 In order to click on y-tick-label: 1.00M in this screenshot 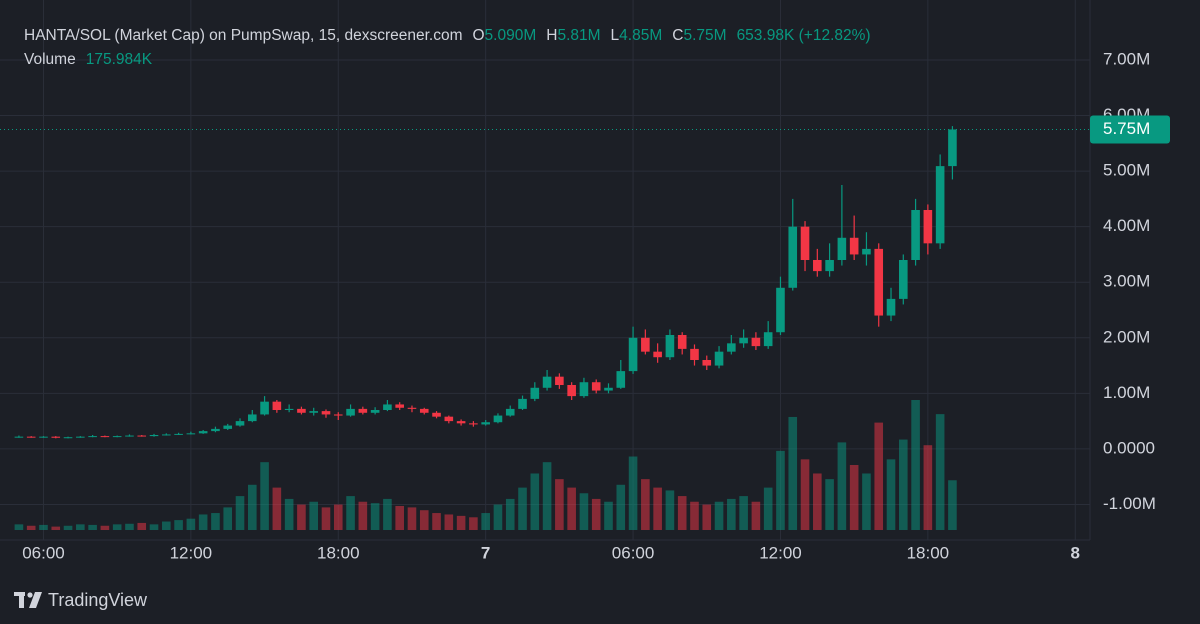, I will do `click(1126, 392)`.